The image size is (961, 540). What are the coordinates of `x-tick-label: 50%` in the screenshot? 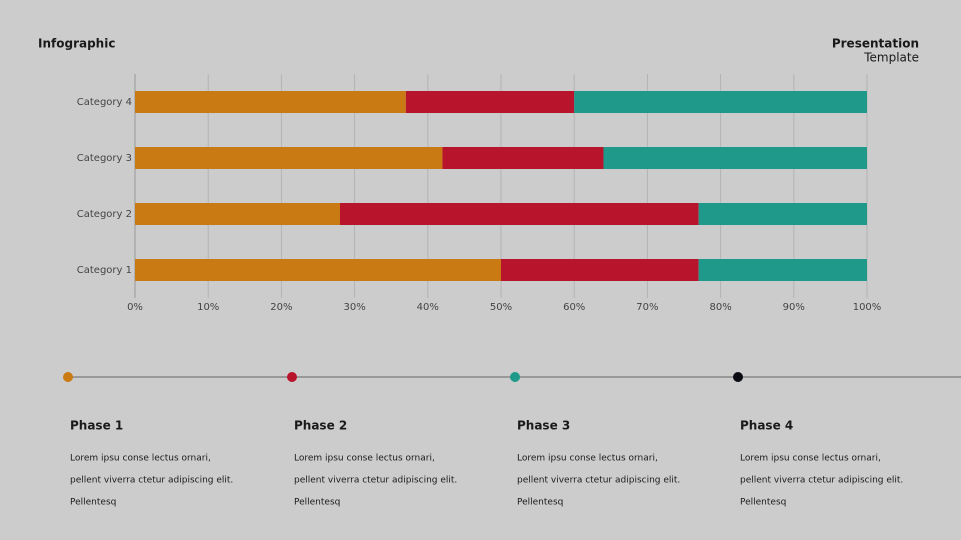 It's located at (501, 307).